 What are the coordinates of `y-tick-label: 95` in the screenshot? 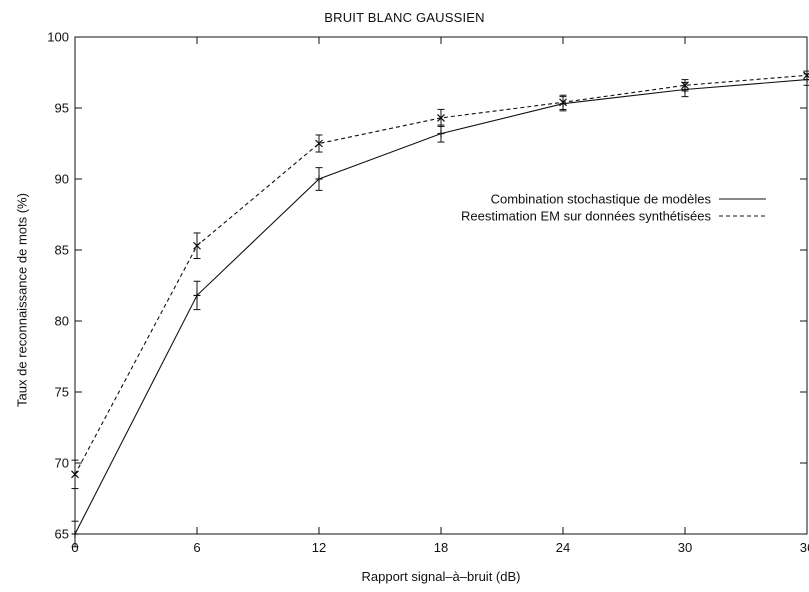 It's located at (62, 108).